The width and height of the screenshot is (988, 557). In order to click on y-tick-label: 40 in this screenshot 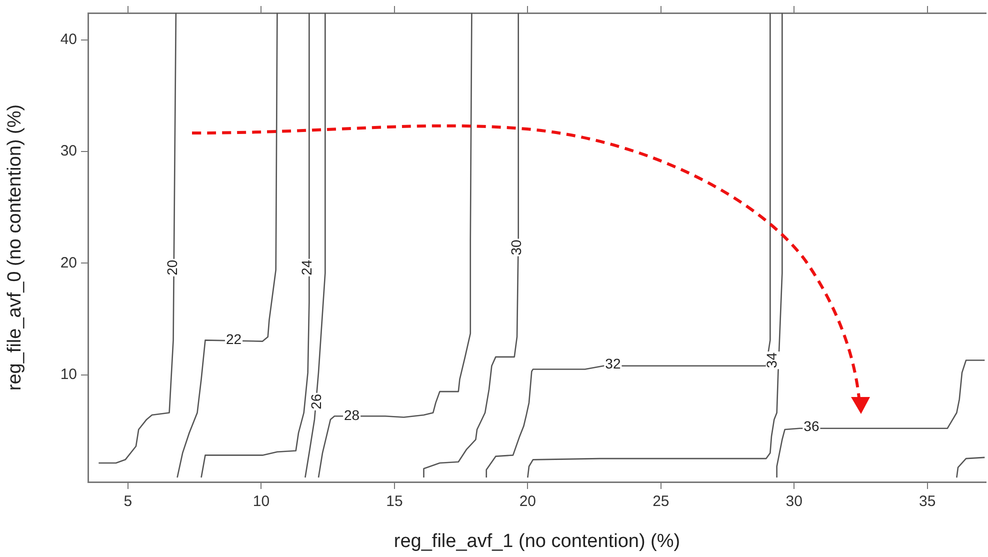, I will do `click(68, 39)`.